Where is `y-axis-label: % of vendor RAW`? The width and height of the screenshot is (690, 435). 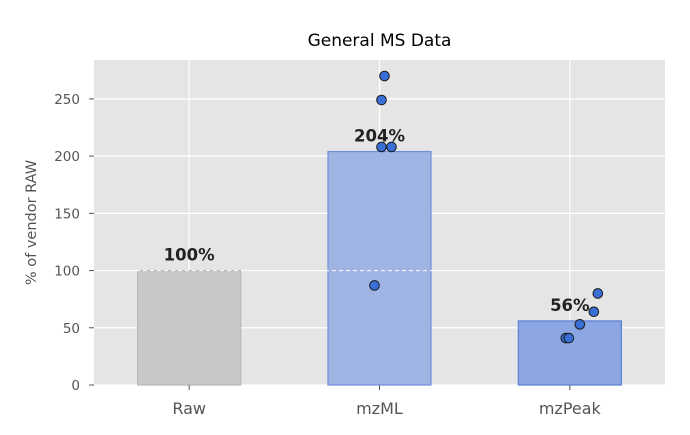
y-axis-label: % of vendor RAW is located at coordinates (32, 222).